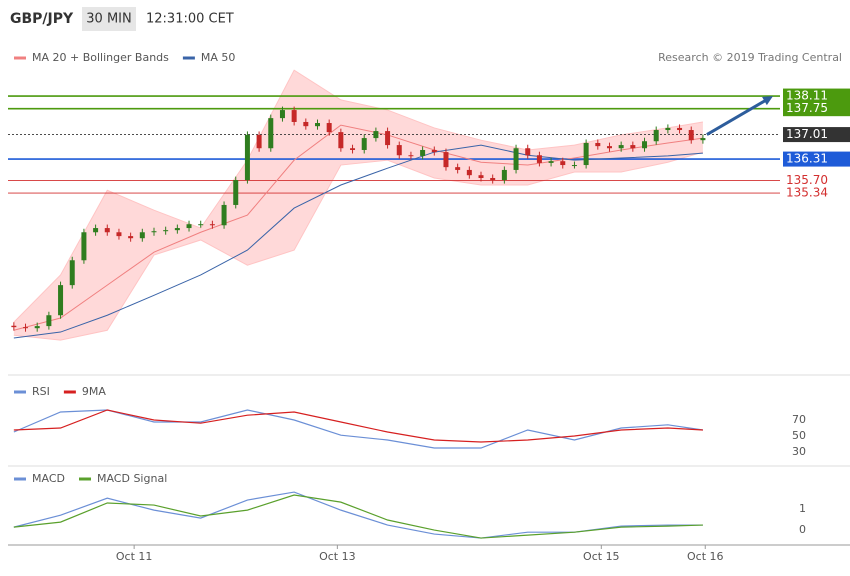 The width and height of the screenshot is (850, 576). I want to click on x-tick-label: Oct 13, so click(337, 556).